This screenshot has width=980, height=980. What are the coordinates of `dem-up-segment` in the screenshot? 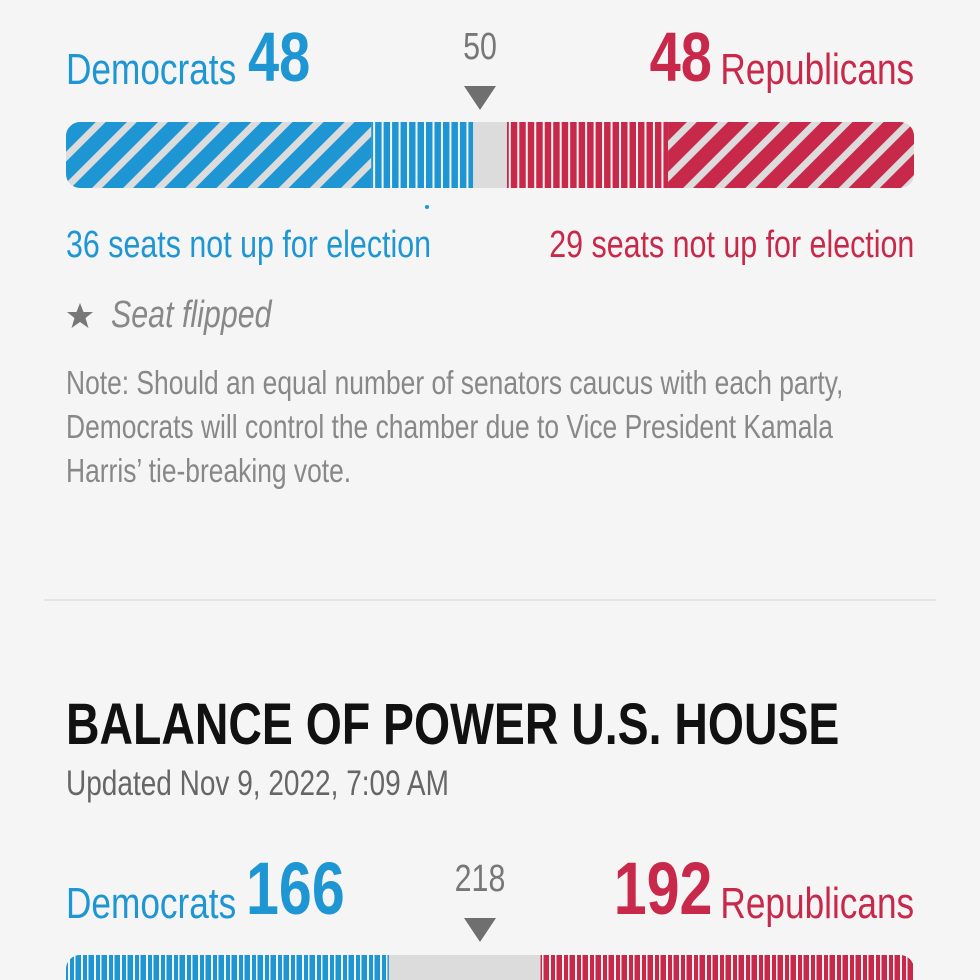 It's located at (422, 155).